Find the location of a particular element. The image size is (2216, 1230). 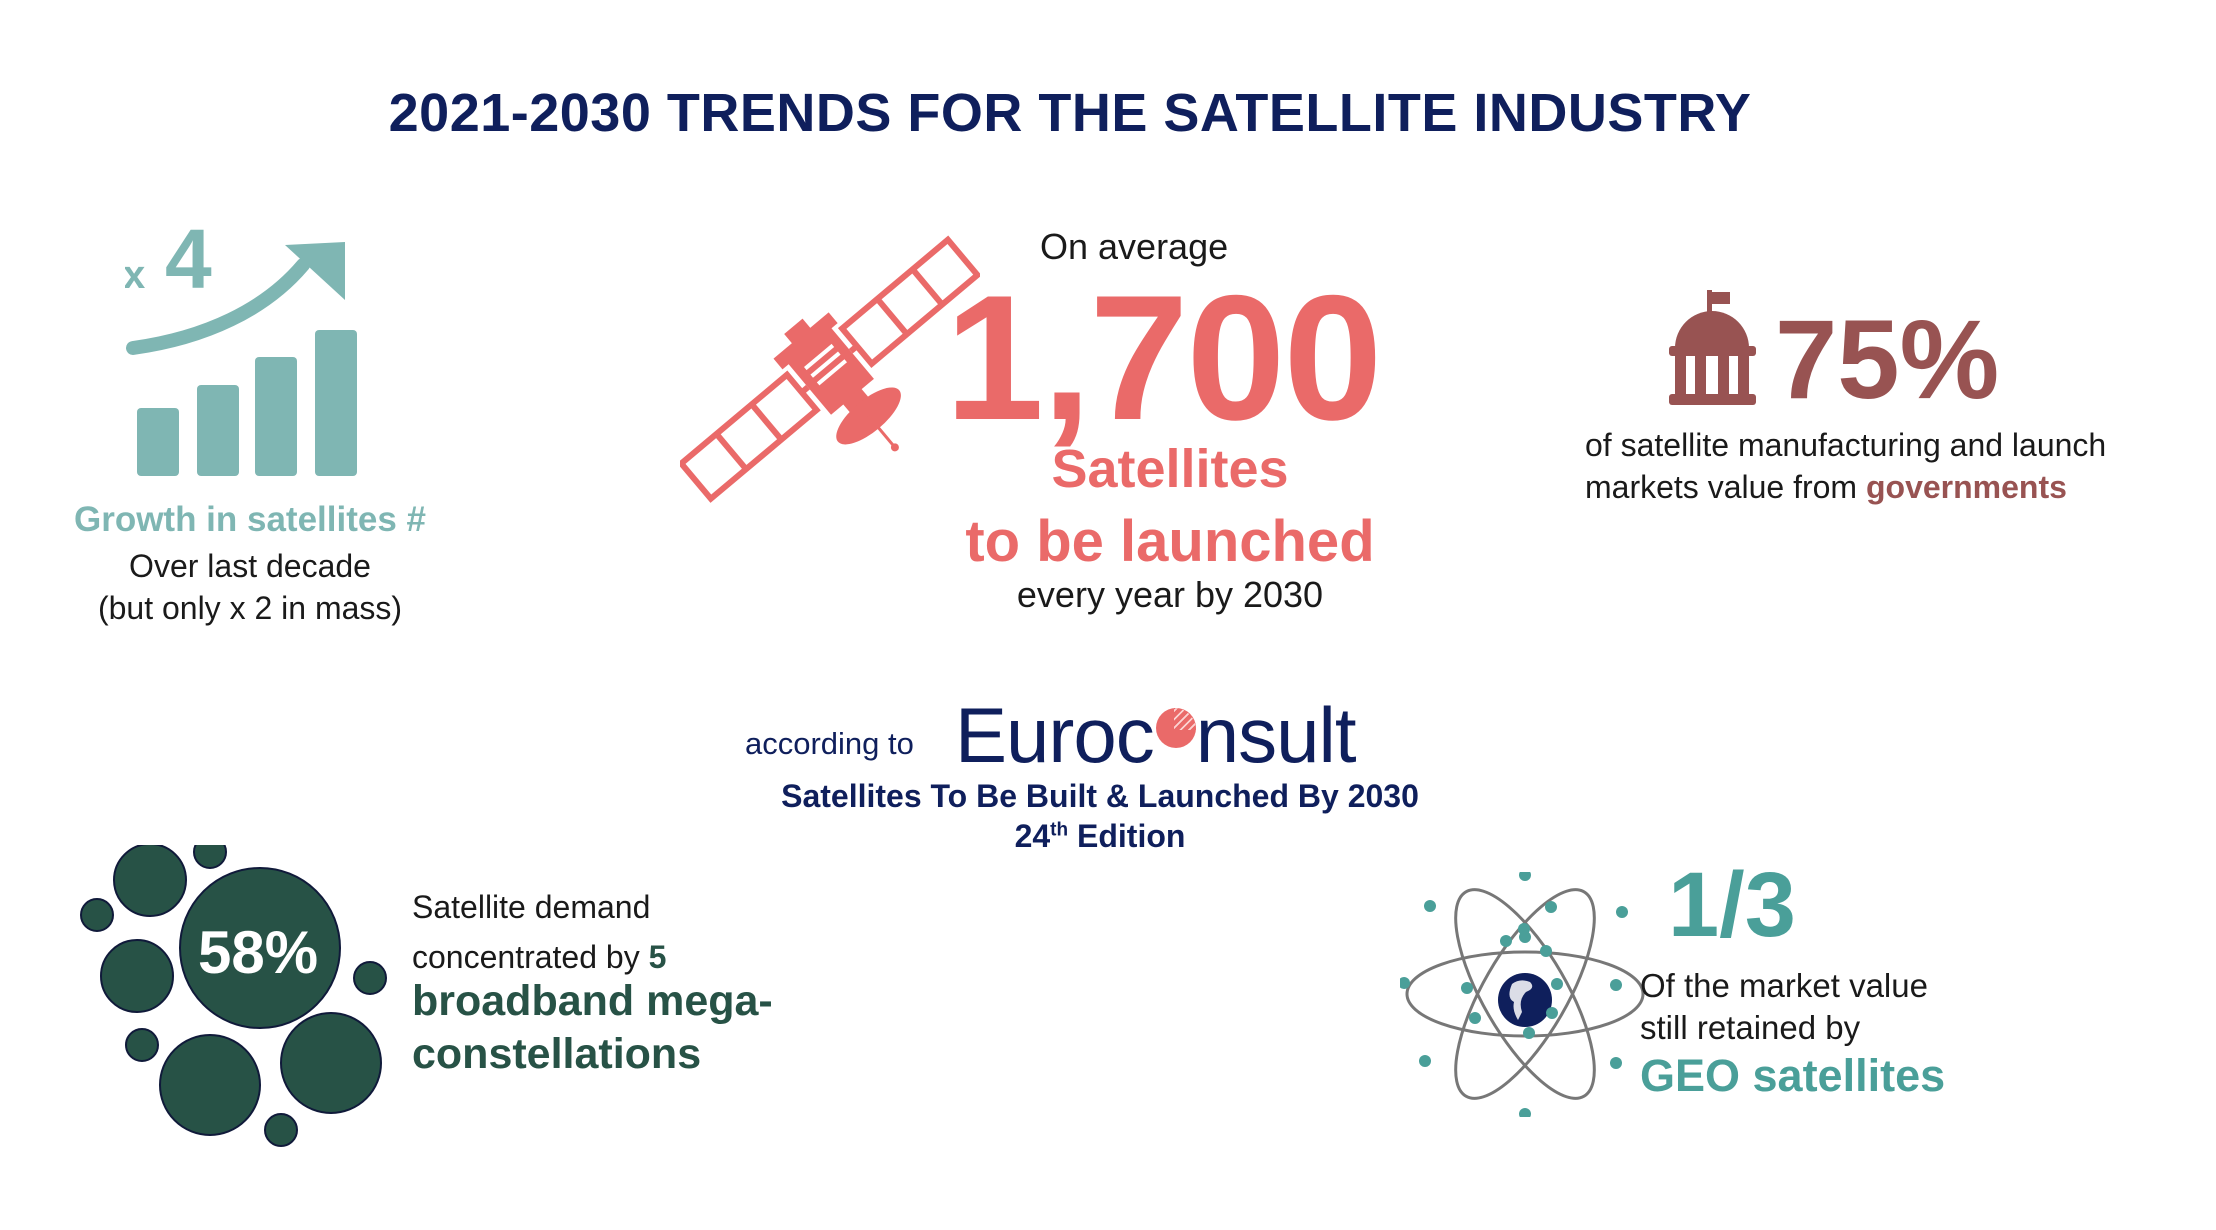

euroconsult-logo: Euroc nsult is located at coordinates (1156, 735).